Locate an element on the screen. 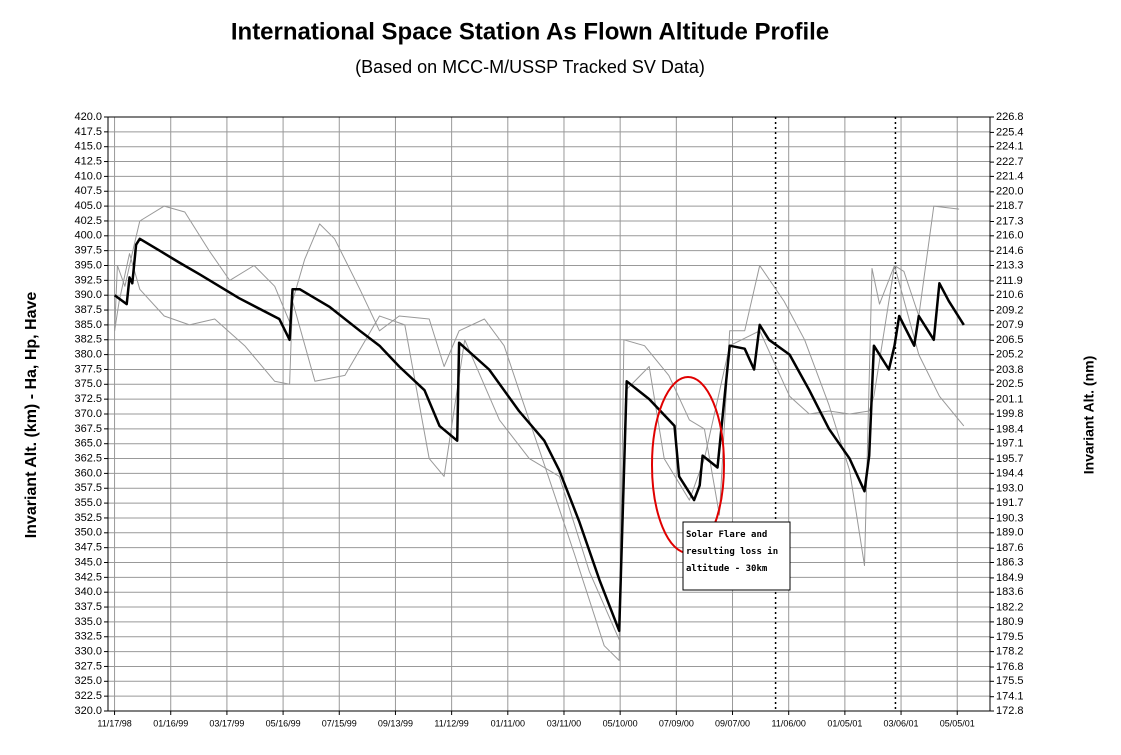 Image resolution: width=1121 pixels, height=755 pixels. x-tick-label: 09/13/99 is located at coordinates (395, 723).